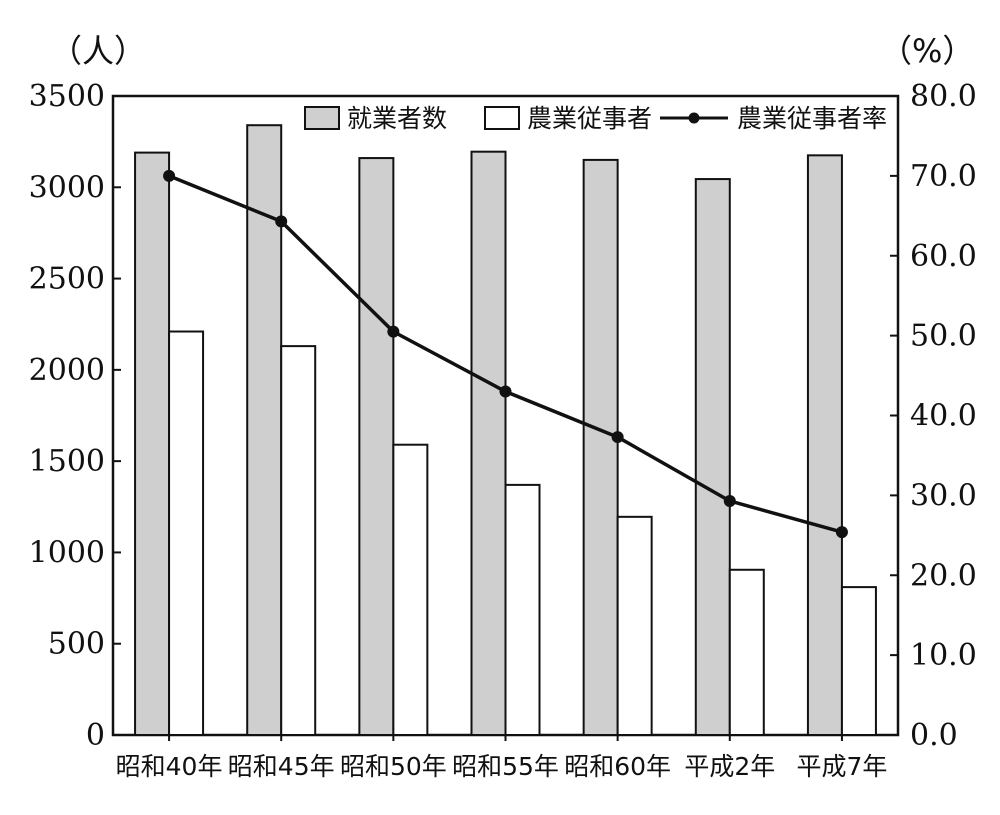 Image resolution: width=1000 pixels, height=815 pixels. What do you see at coordinates (67, 96) in the screenshot?
I see `y-left-tick-label-7: 3500` at bounding box center [67, 96].